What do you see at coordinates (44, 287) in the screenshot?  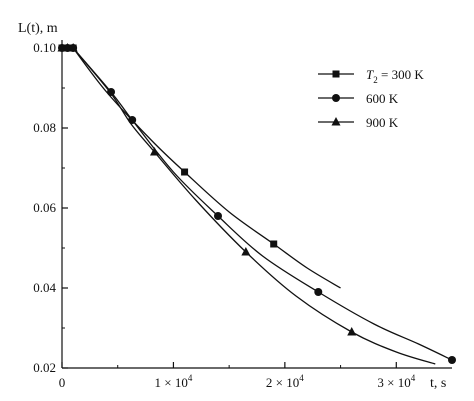 I see `y-tick-label: 0.04` at bounding box center [44, 287].